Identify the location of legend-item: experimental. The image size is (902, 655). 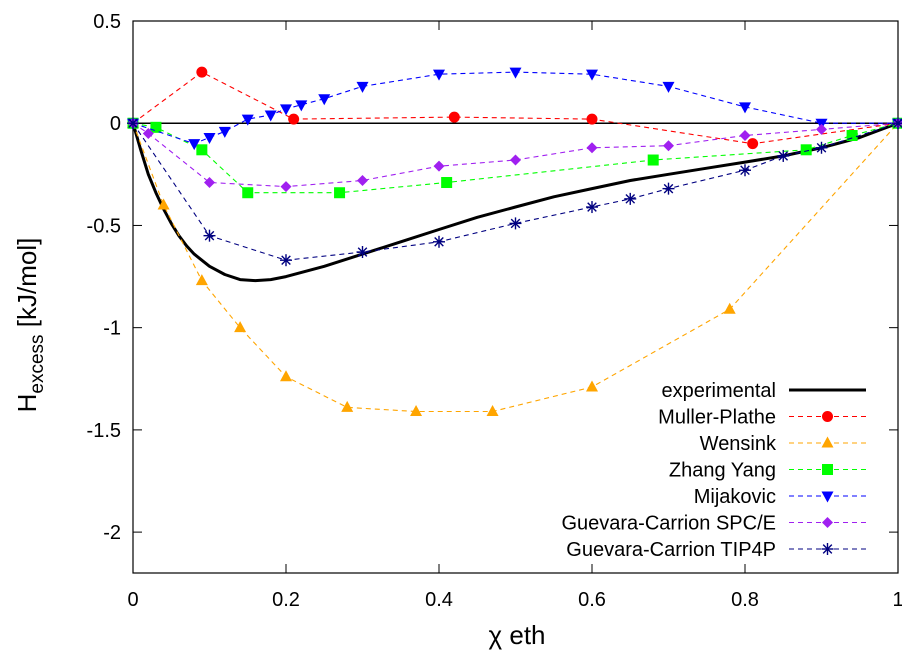
(763, 391).